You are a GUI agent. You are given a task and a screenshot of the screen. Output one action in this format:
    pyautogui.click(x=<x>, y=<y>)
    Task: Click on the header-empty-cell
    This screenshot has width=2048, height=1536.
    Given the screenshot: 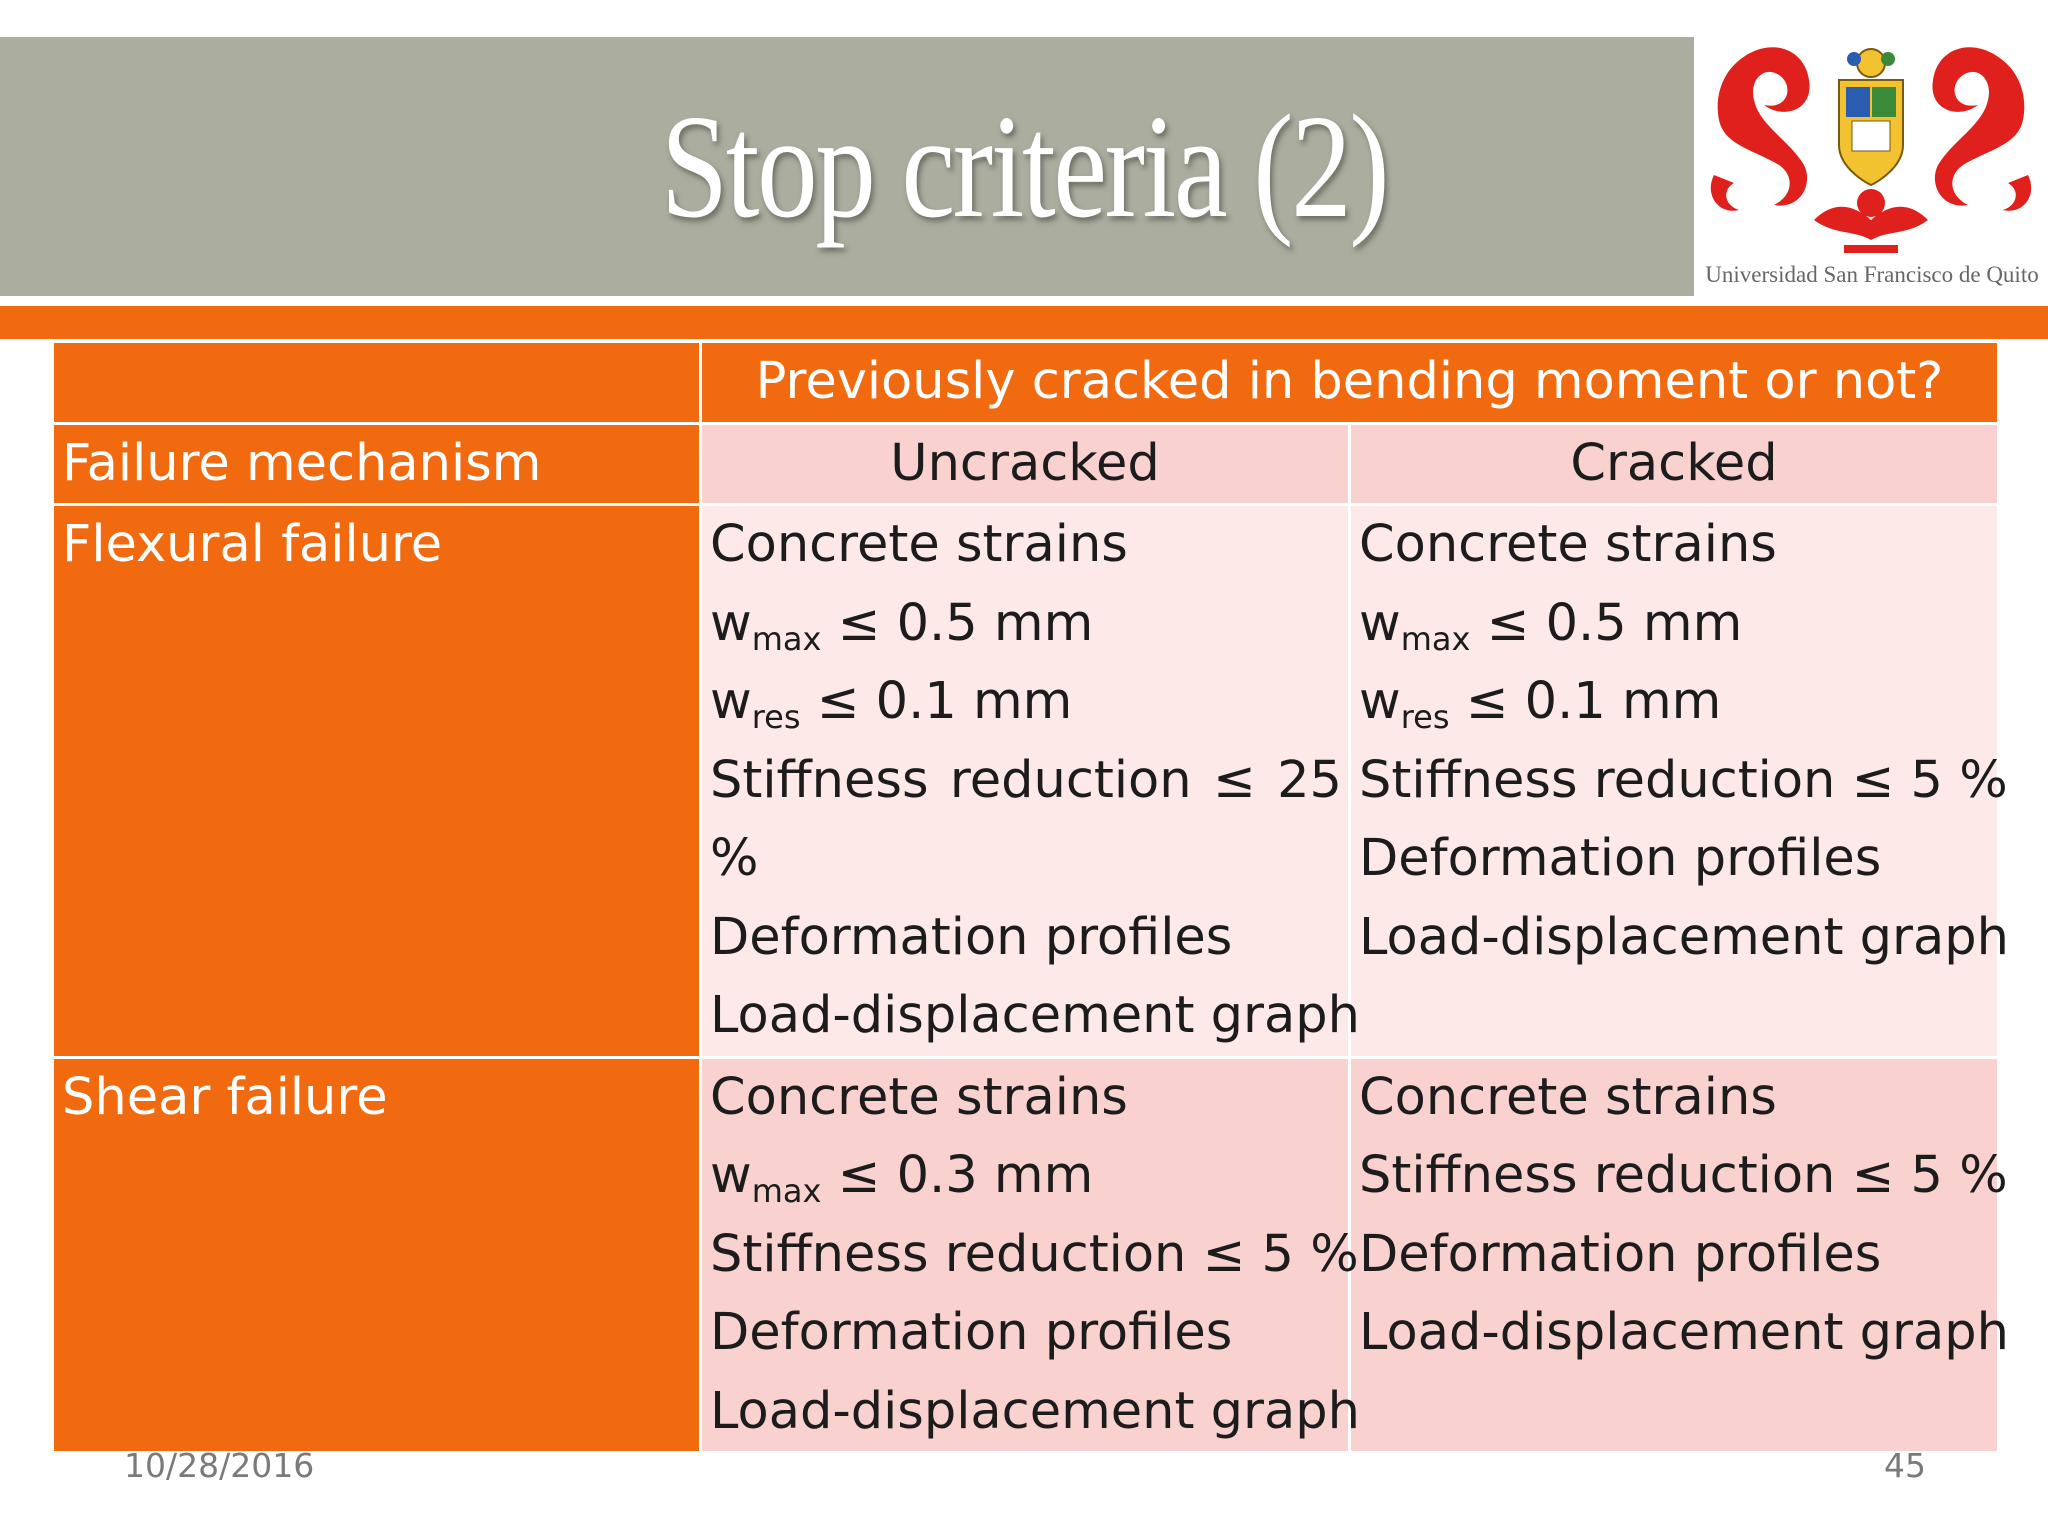 What is the action you would take?
    pyautogui.click(x=376, y=382)
    